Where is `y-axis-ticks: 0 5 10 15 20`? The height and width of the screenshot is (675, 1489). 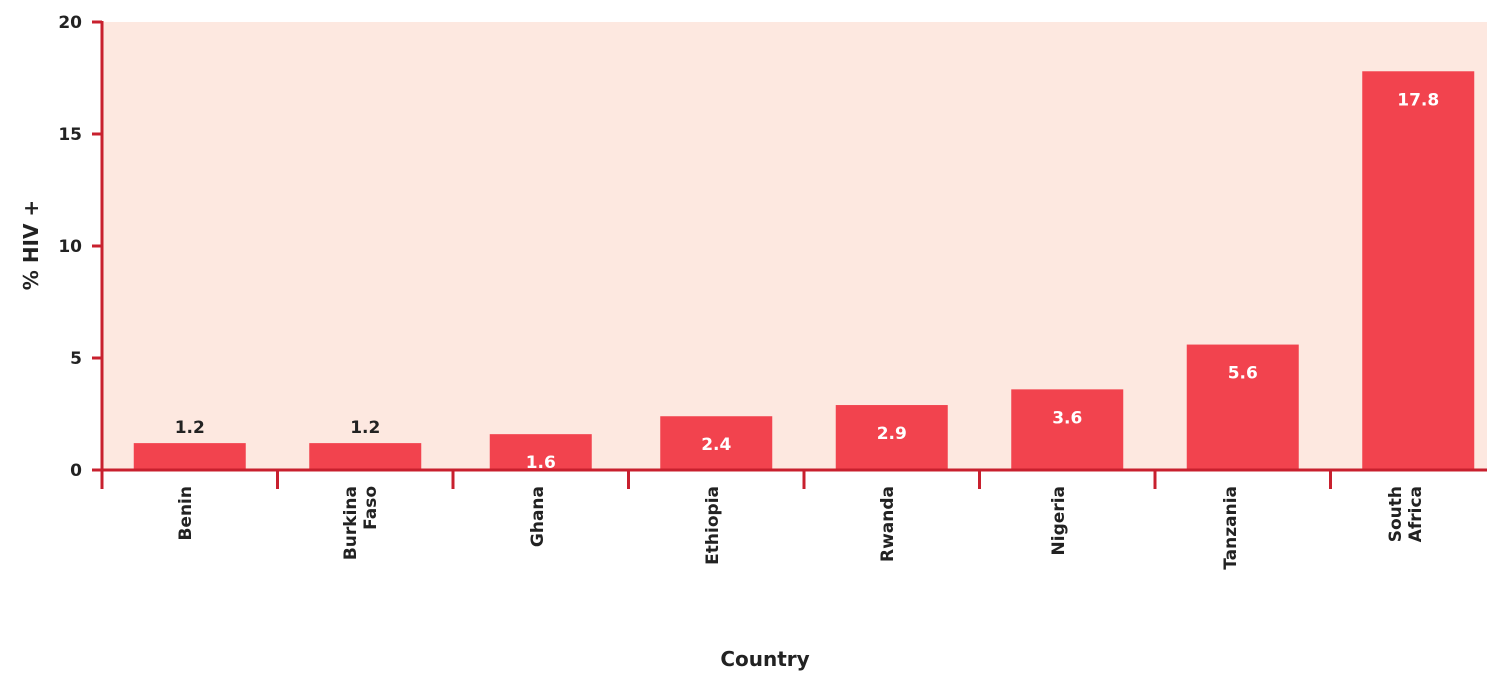
y-axis-ticks: 0 5 10 15 20 is located at coordinates (80, 247).